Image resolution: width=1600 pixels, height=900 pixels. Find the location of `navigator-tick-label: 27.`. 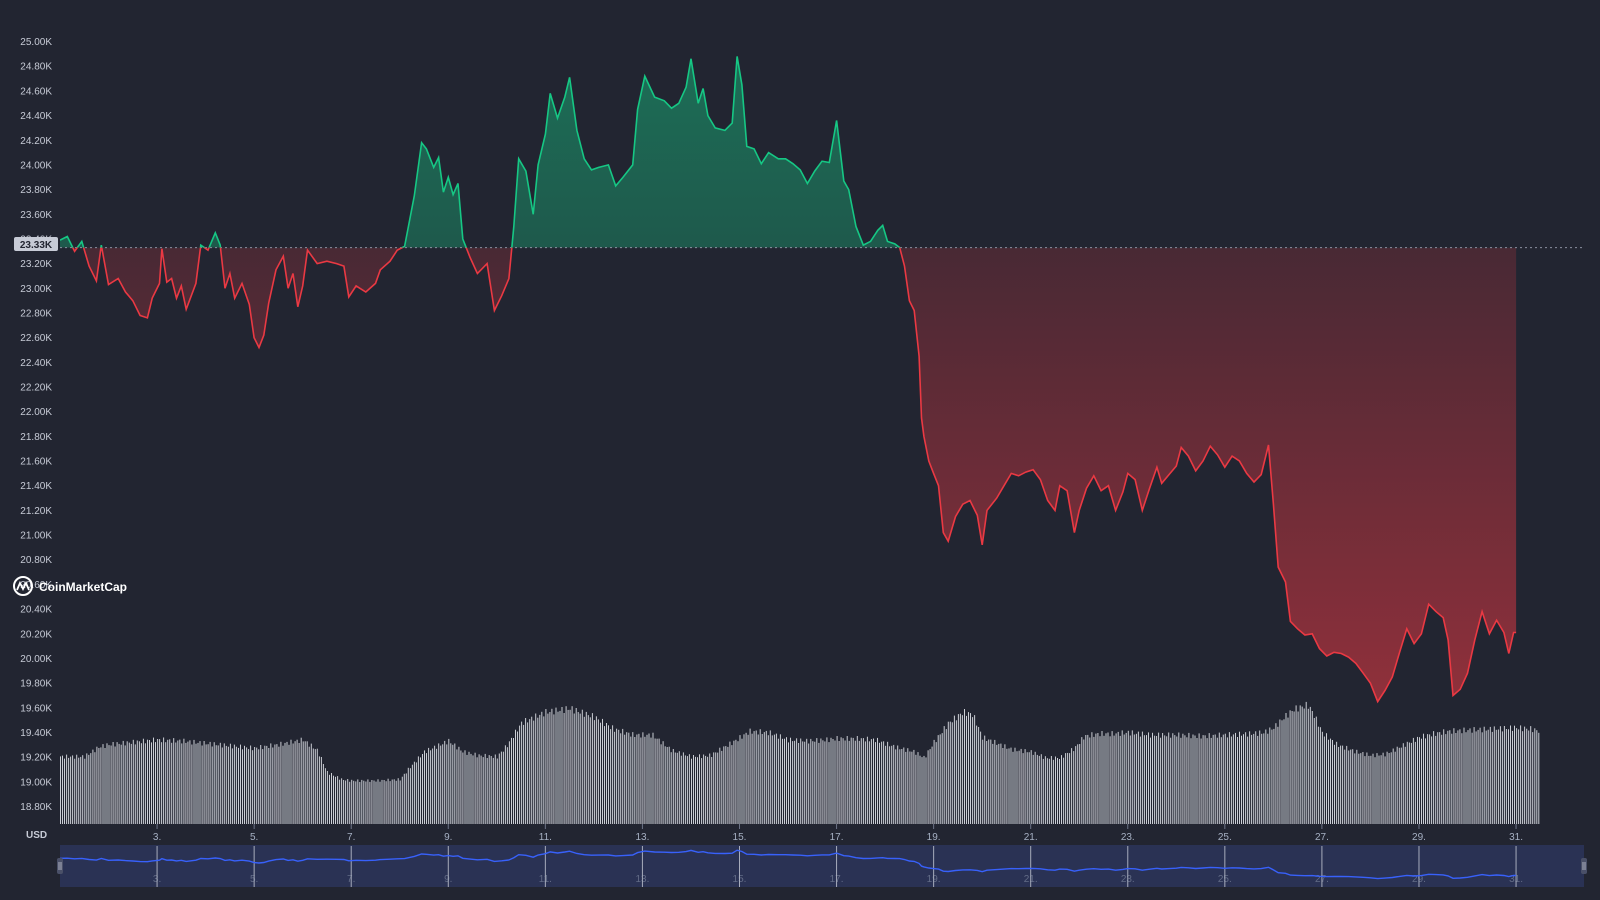

navigator-tick-label: 27. is located at coordinates (1322, 879).